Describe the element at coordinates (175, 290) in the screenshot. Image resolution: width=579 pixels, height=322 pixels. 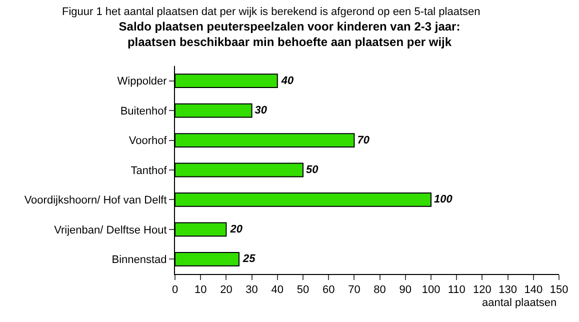
I see `x-tick-label: 0` at that location.